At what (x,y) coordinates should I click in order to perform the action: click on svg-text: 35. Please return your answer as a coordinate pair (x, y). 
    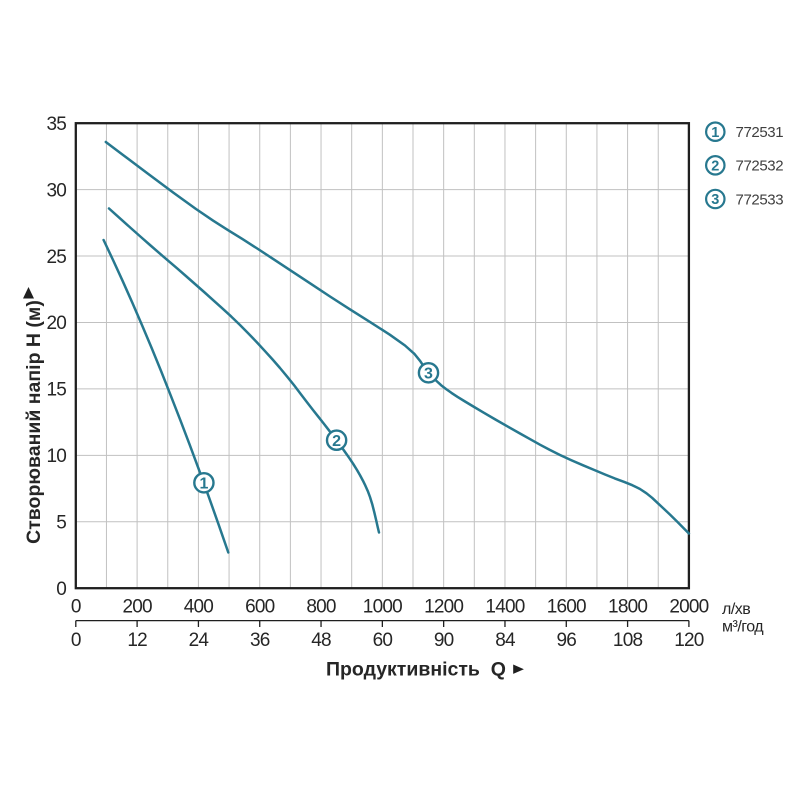
    Looking at the image, I should click on (56, 124).